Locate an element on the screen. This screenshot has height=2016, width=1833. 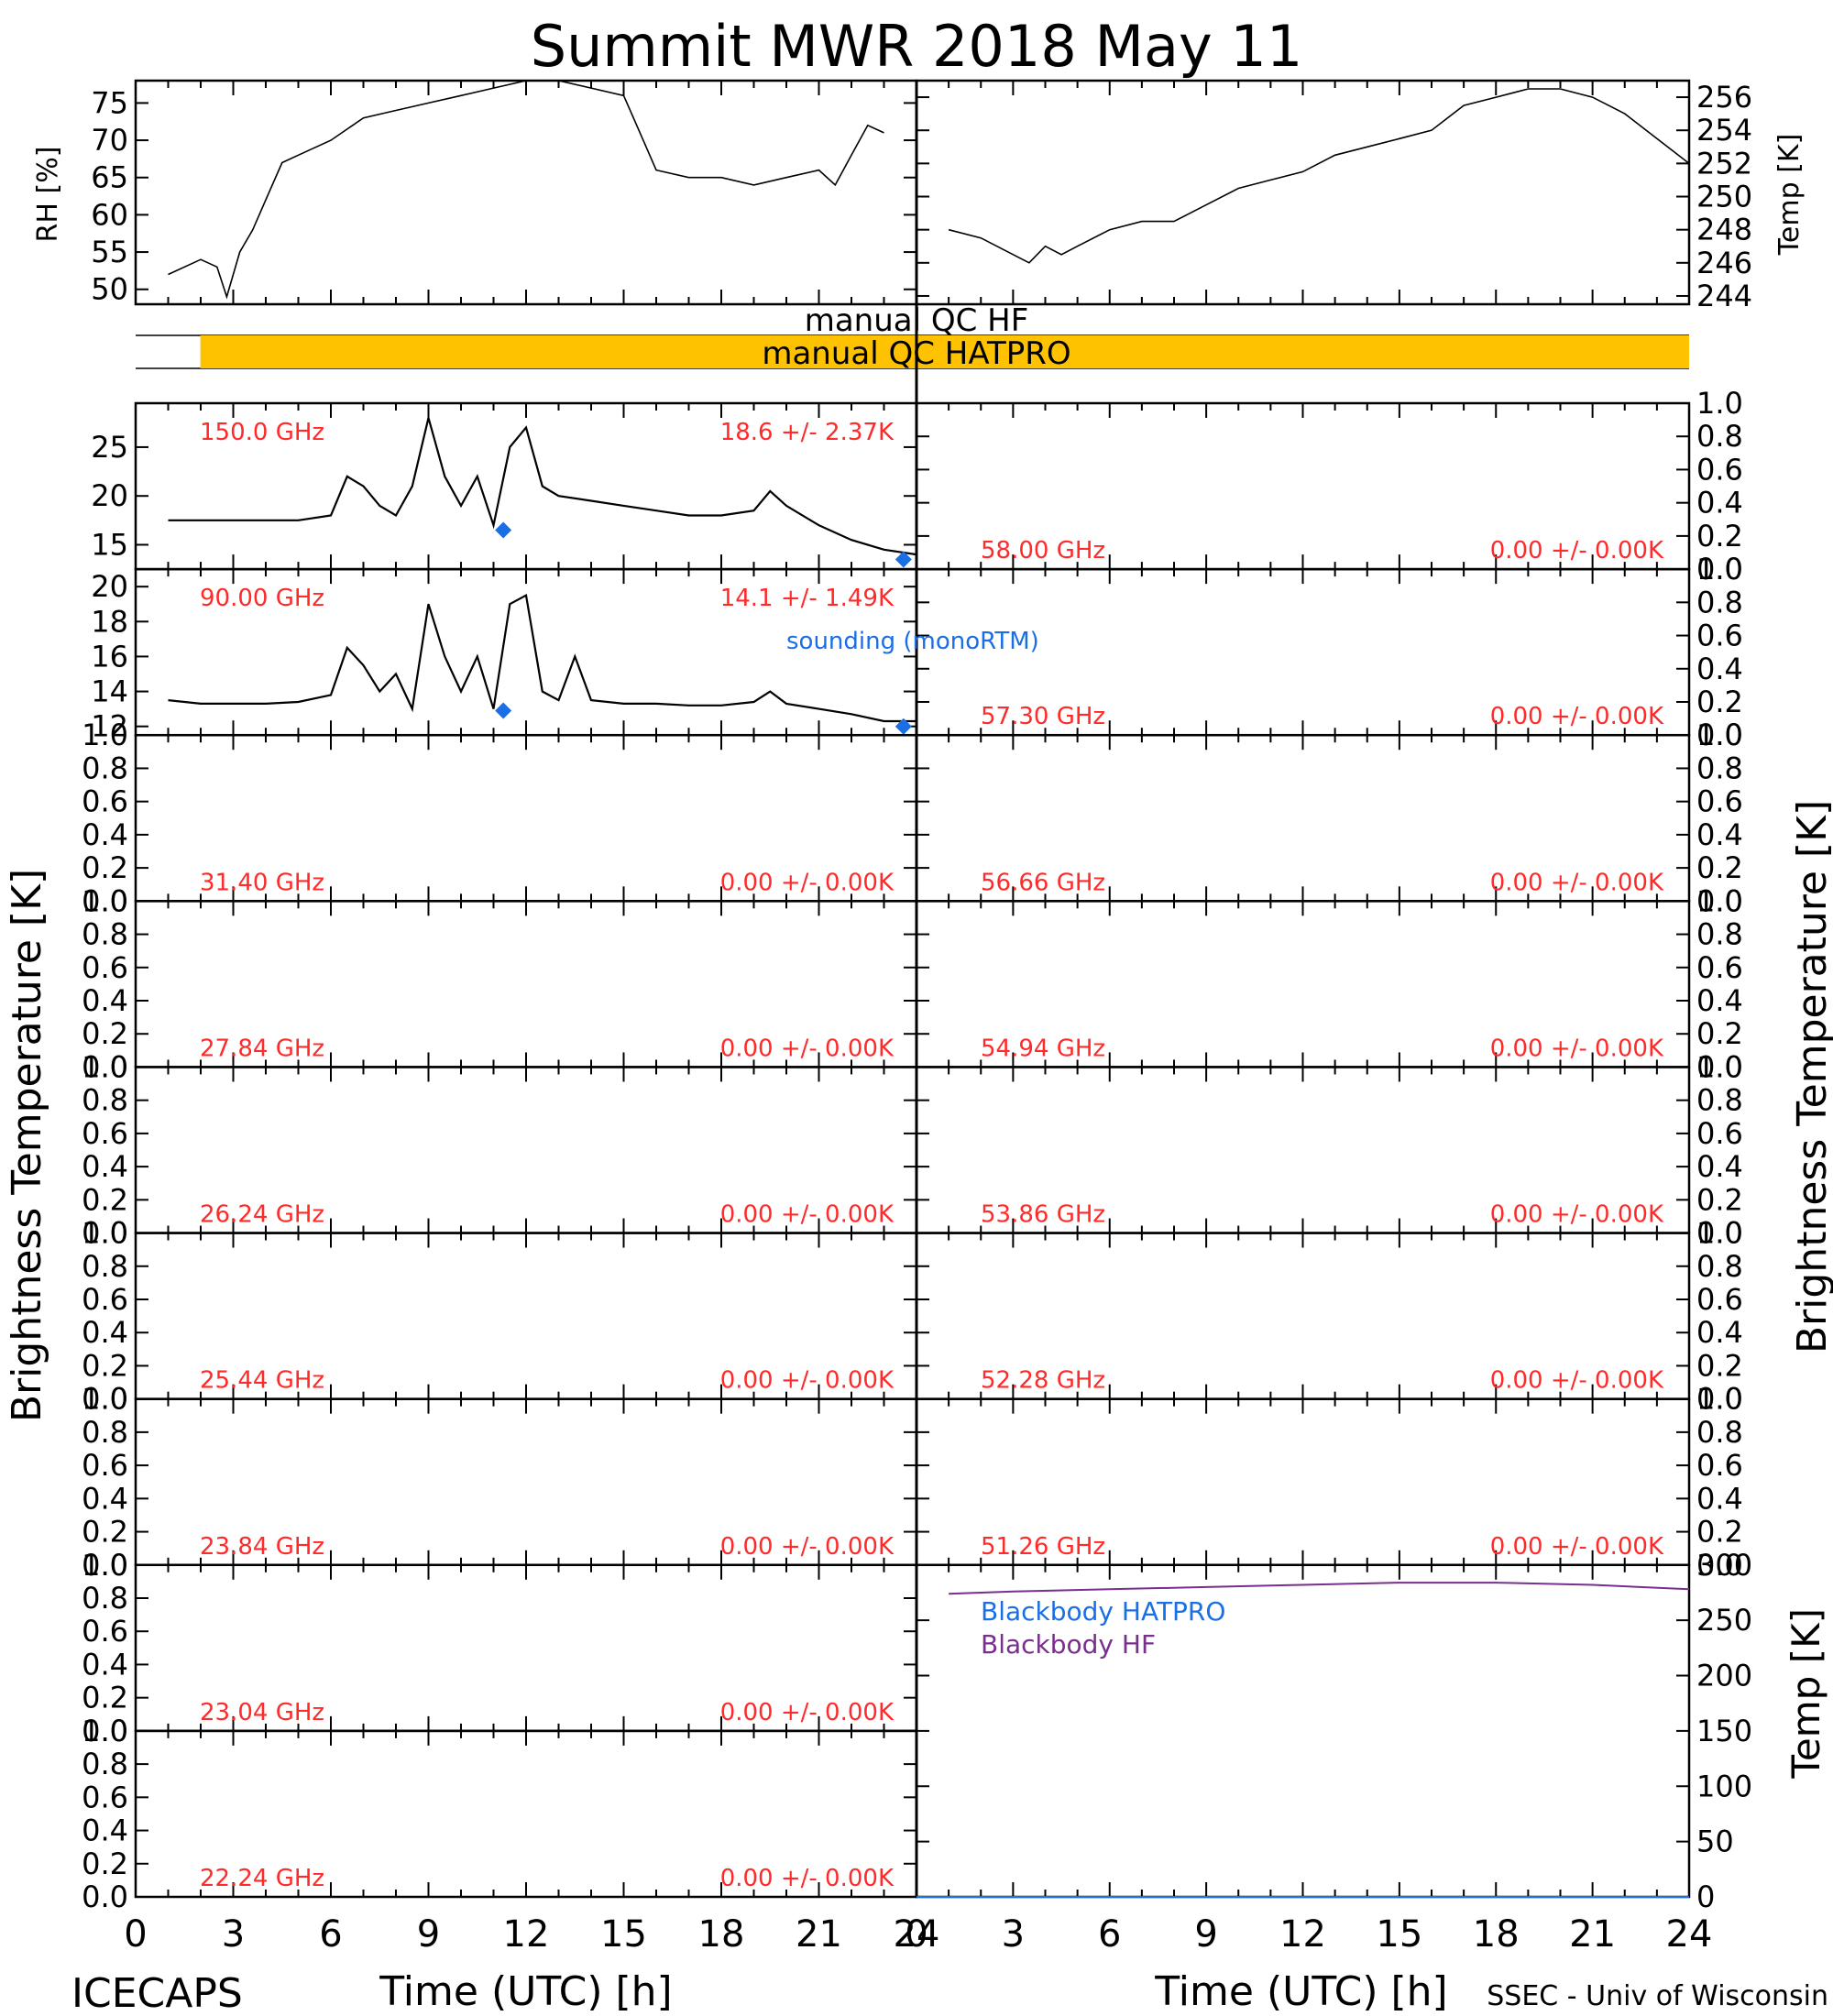
rh-ytick-label: 70 is located at coordinates (109, 140).